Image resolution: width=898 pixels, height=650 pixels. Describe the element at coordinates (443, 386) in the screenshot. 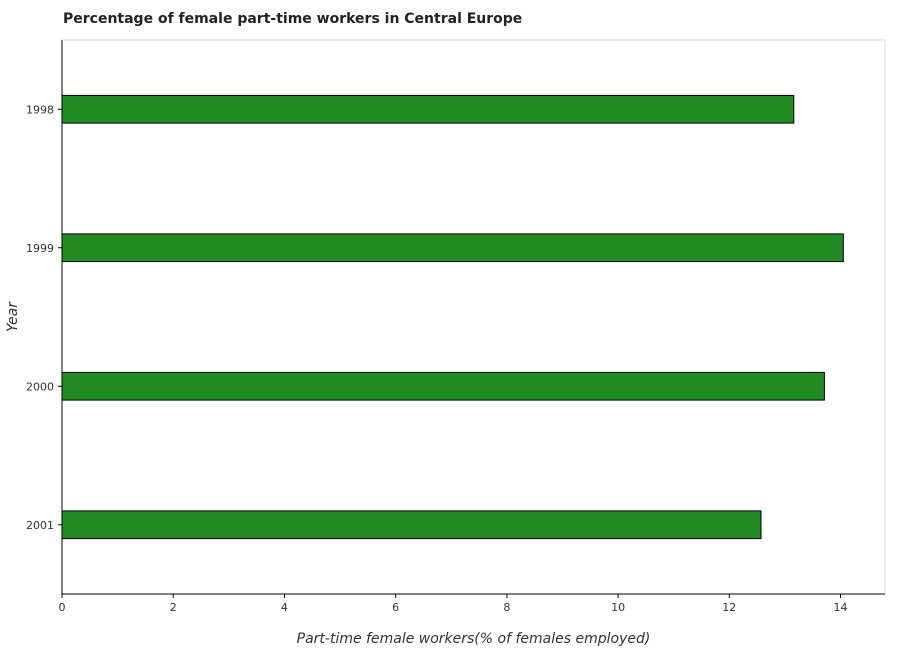

I see `bar-2000` at that location.